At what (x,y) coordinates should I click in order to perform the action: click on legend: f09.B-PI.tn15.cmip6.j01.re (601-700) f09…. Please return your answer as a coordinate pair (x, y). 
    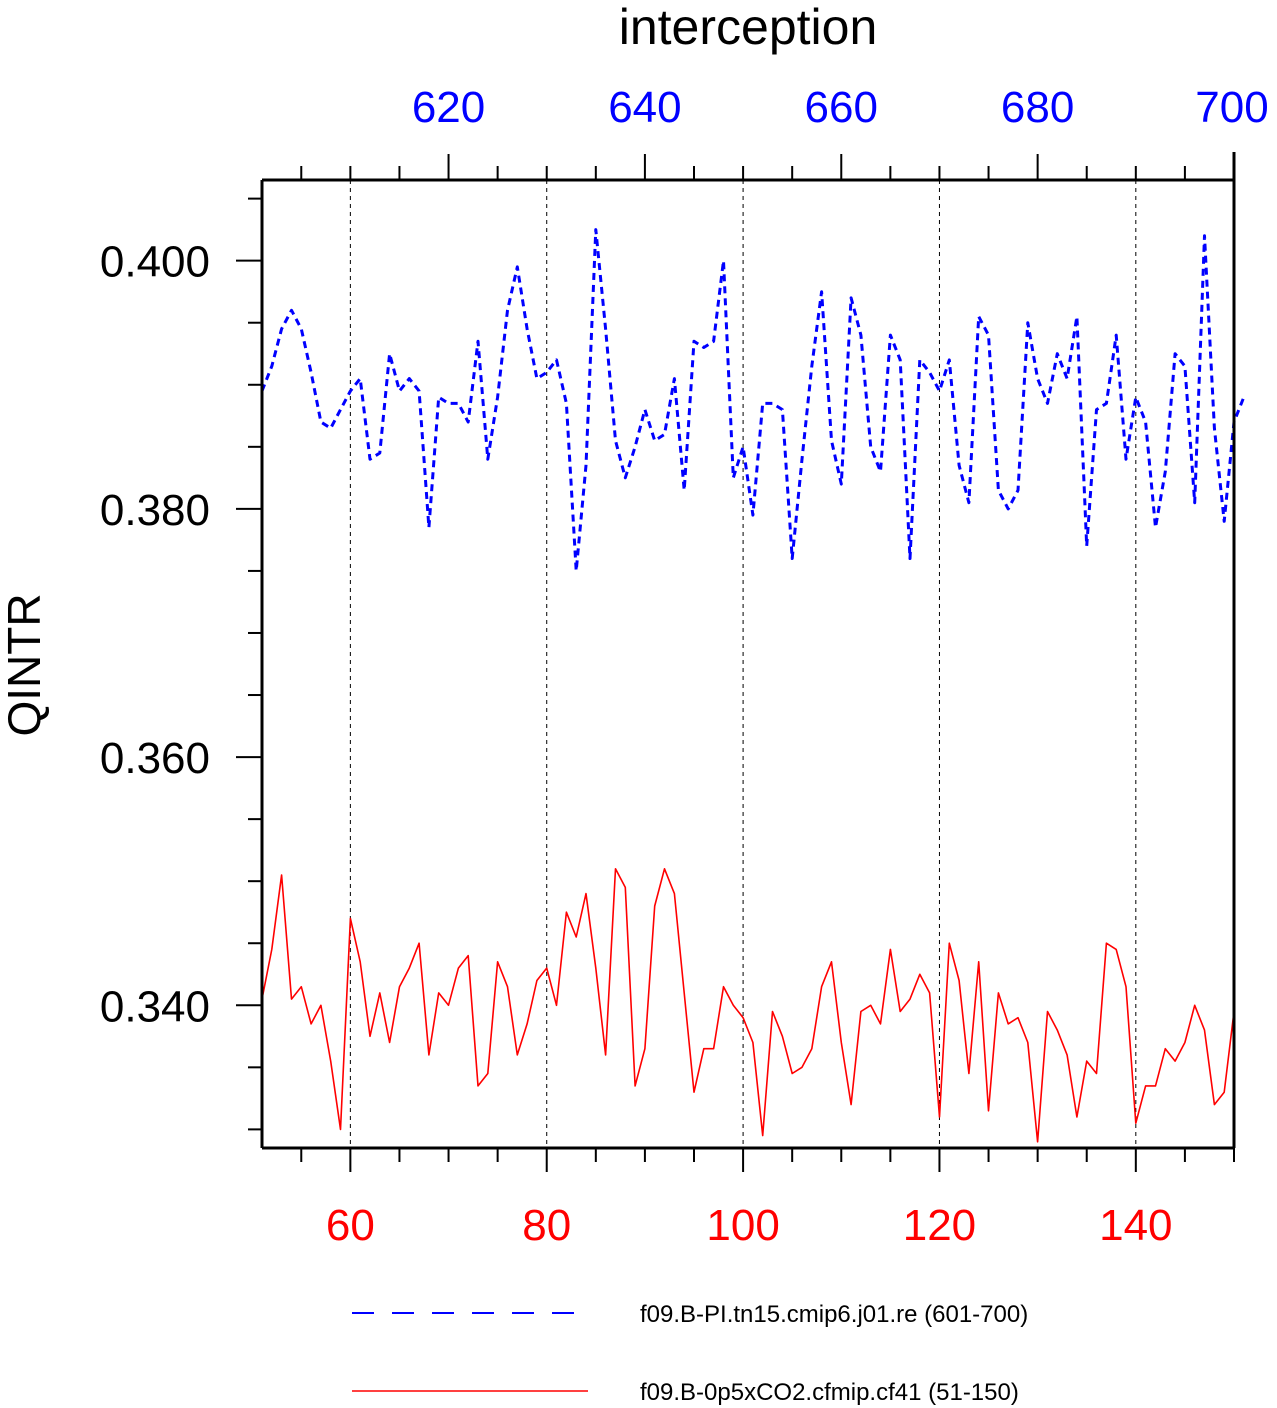
    Looking at the image, I should click on (690, 1353).